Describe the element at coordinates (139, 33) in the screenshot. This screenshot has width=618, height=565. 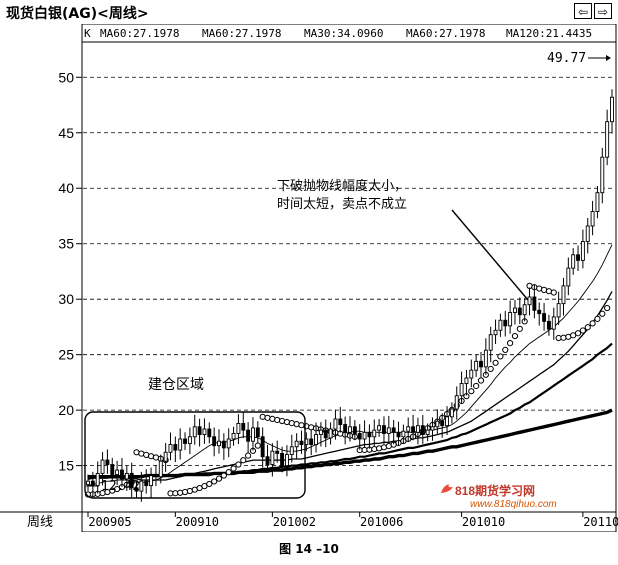
I see `legend-item-ma-1: MA60:27.1978` at that location.